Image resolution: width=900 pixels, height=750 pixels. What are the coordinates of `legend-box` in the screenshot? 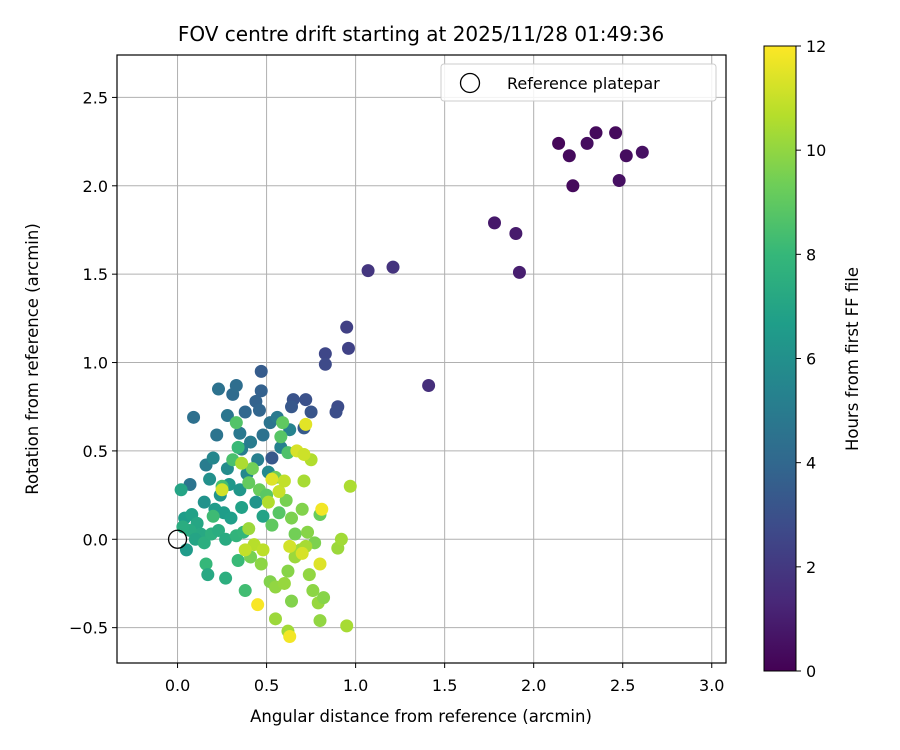 It's located at (578, 82).